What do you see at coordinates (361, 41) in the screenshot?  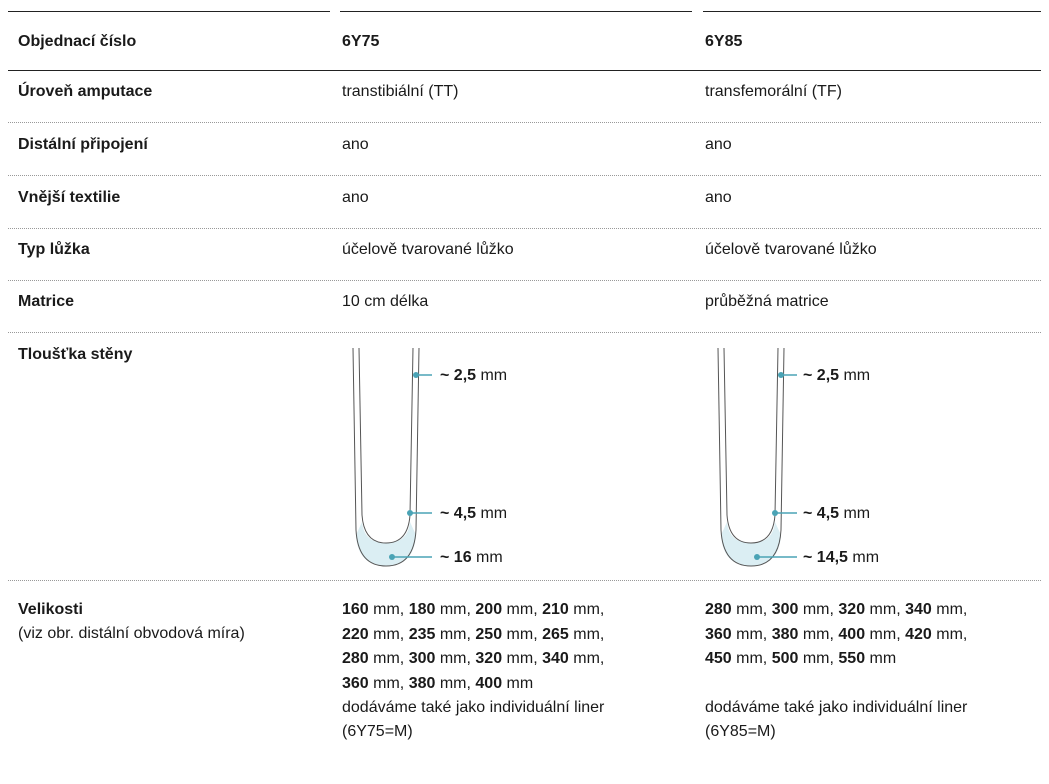 I see `header-cell: 6Y75` at bounding box center [361, 41].